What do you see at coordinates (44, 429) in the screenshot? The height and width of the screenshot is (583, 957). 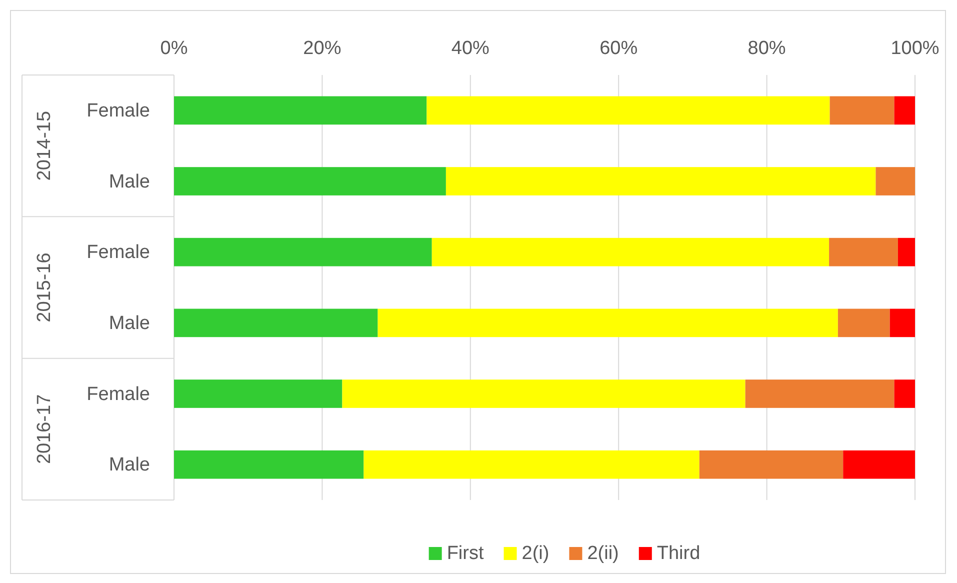 I see `text: 2016-17` at bounding box center [44, 429].